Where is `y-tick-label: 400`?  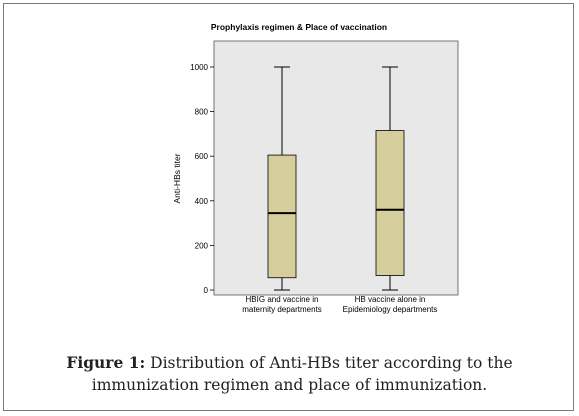
y-tick-label: 400 is located at coordinates (202, 201).